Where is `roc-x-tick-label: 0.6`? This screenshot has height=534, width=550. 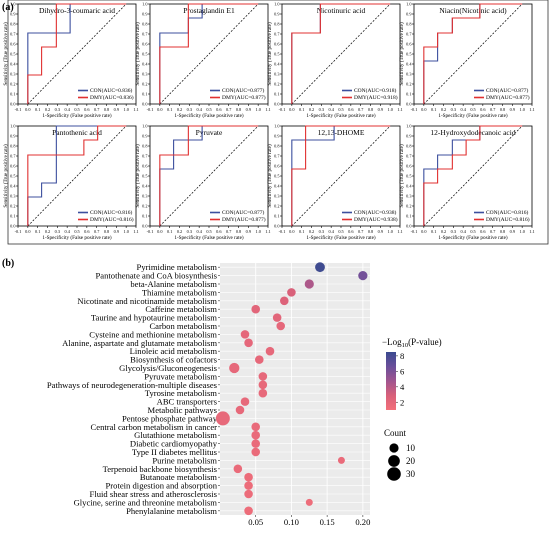 roc-x-tick-label: 0.6 is located at coordinates (87, 109).